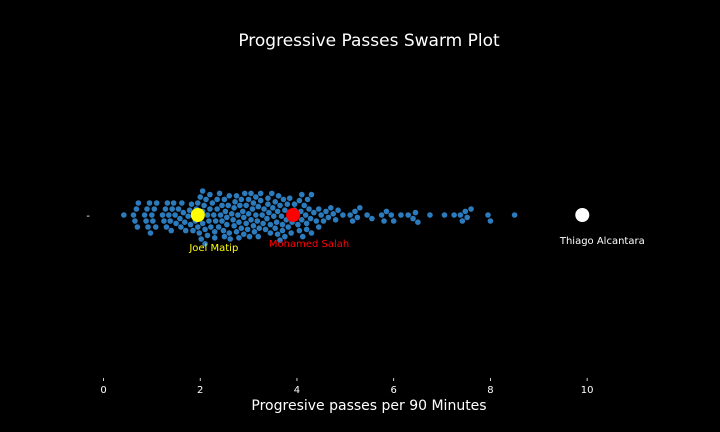 The height and width of the screenshot is (432, 720). I want to click on y-tick-label: -, so click(88, 216).